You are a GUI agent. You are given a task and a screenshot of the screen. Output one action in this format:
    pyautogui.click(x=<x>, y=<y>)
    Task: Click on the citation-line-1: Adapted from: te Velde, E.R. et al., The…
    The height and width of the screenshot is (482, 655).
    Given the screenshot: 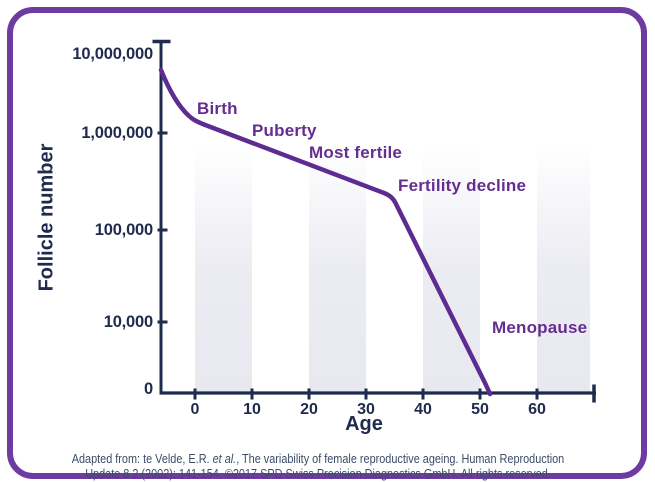 What is the action you would take?
    pyautogui.click(x=317, y=459)
    